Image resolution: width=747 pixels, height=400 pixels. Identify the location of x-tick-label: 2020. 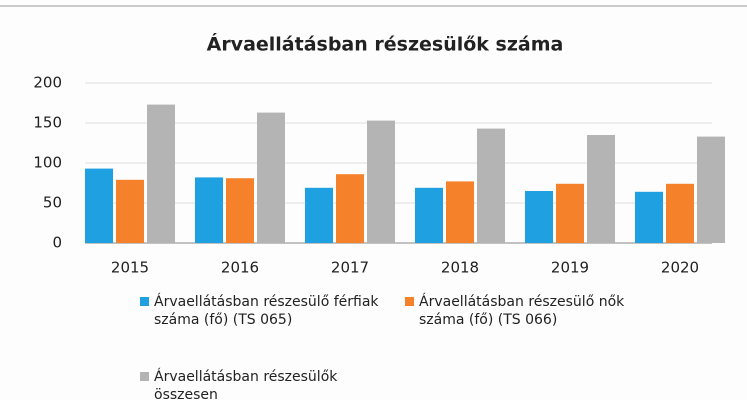
(680, 268).